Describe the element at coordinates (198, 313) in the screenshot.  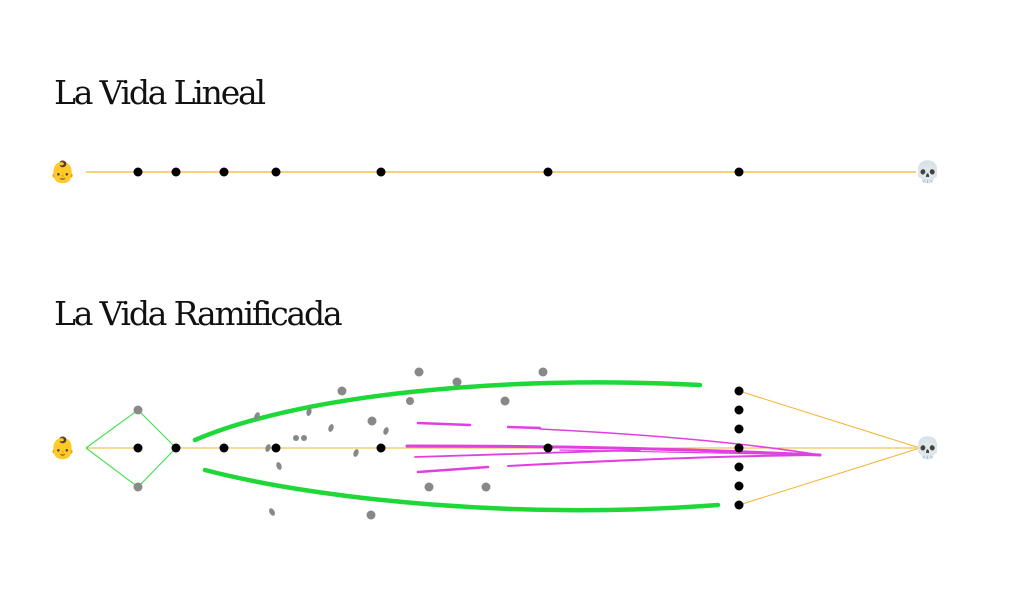
I see `branched-life-title: La Vida Ramificada` at that location.